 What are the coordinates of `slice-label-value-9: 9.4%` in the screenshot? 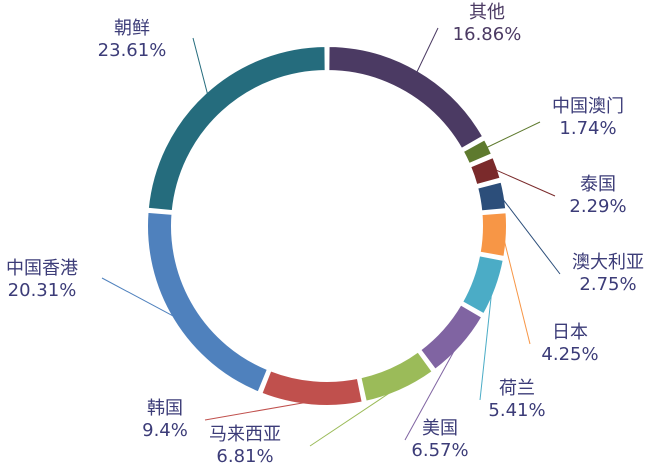 It's located at (165, 430).